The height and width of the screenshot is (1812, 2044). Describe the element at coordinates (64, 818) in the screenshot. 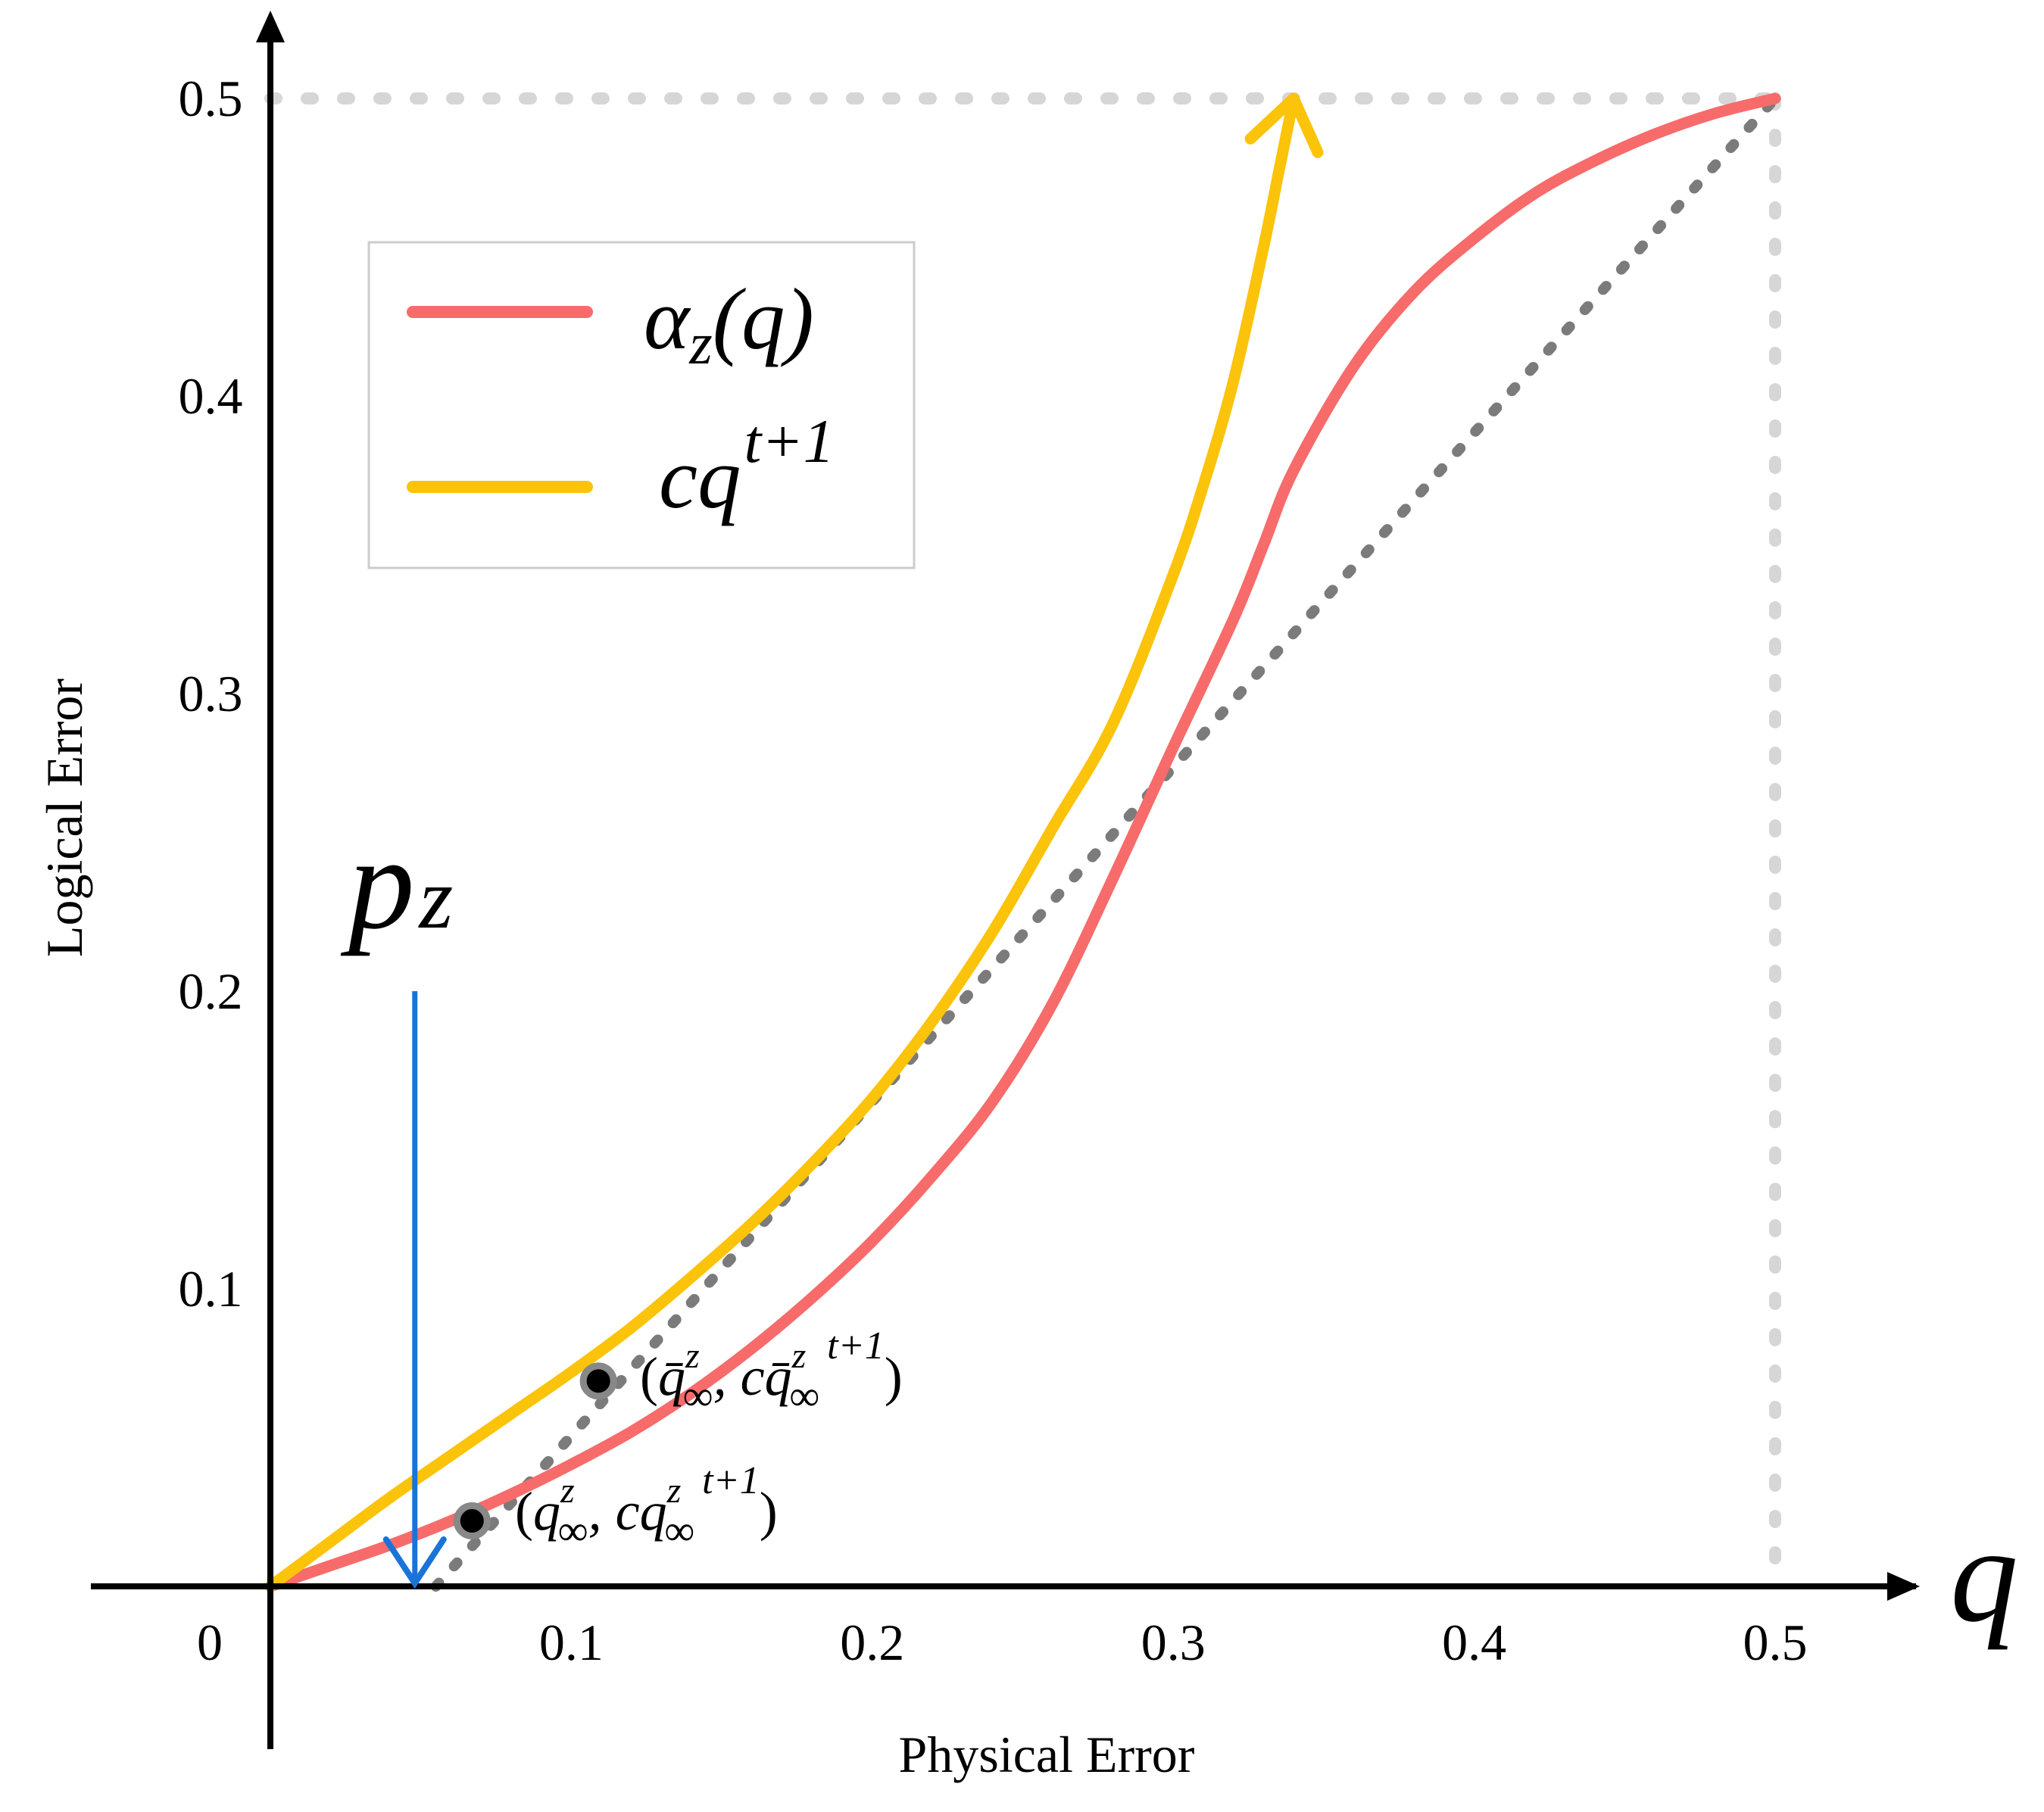

I see `y-axis-title: Logical Error` at that location.